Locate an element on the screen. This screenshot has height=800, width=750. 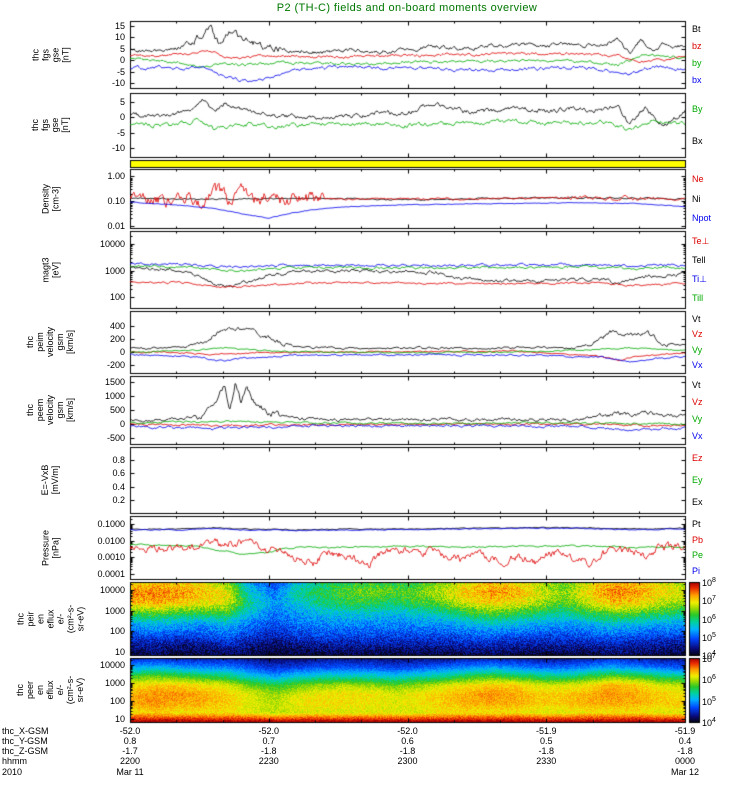
y-tick-label: 0.0010 is located at coordinates (111, 557).